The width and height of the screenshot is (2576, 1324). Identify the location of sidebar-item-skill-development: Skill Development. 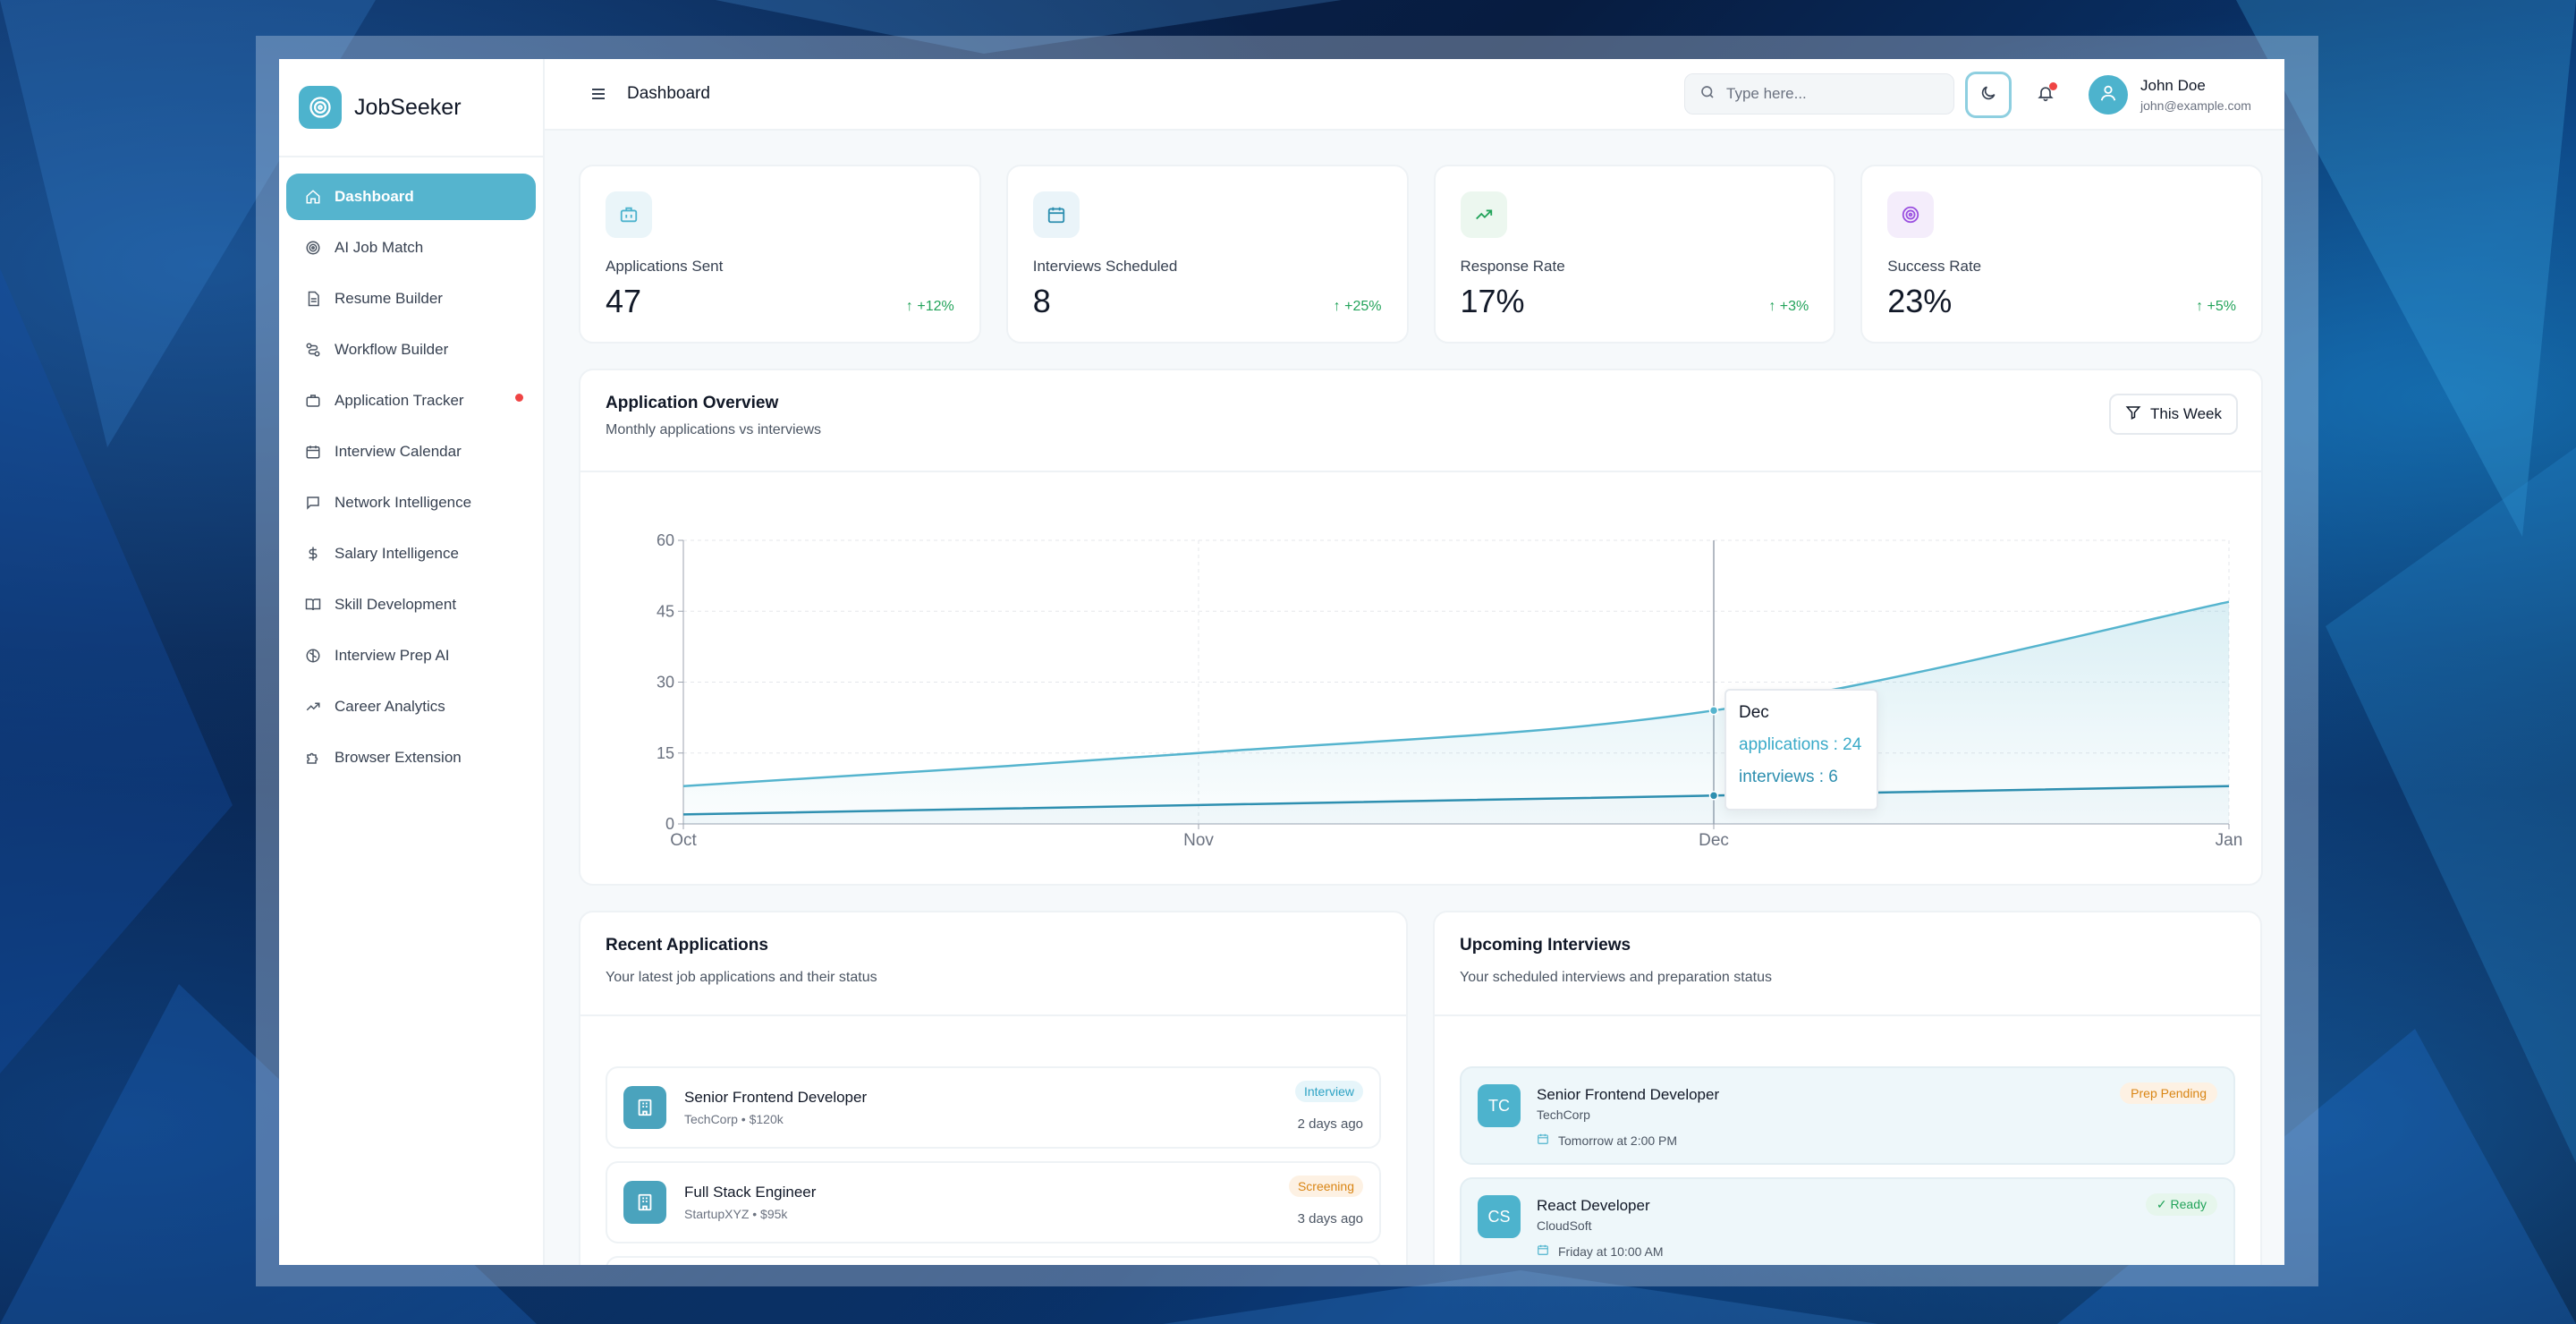
(411, 604).